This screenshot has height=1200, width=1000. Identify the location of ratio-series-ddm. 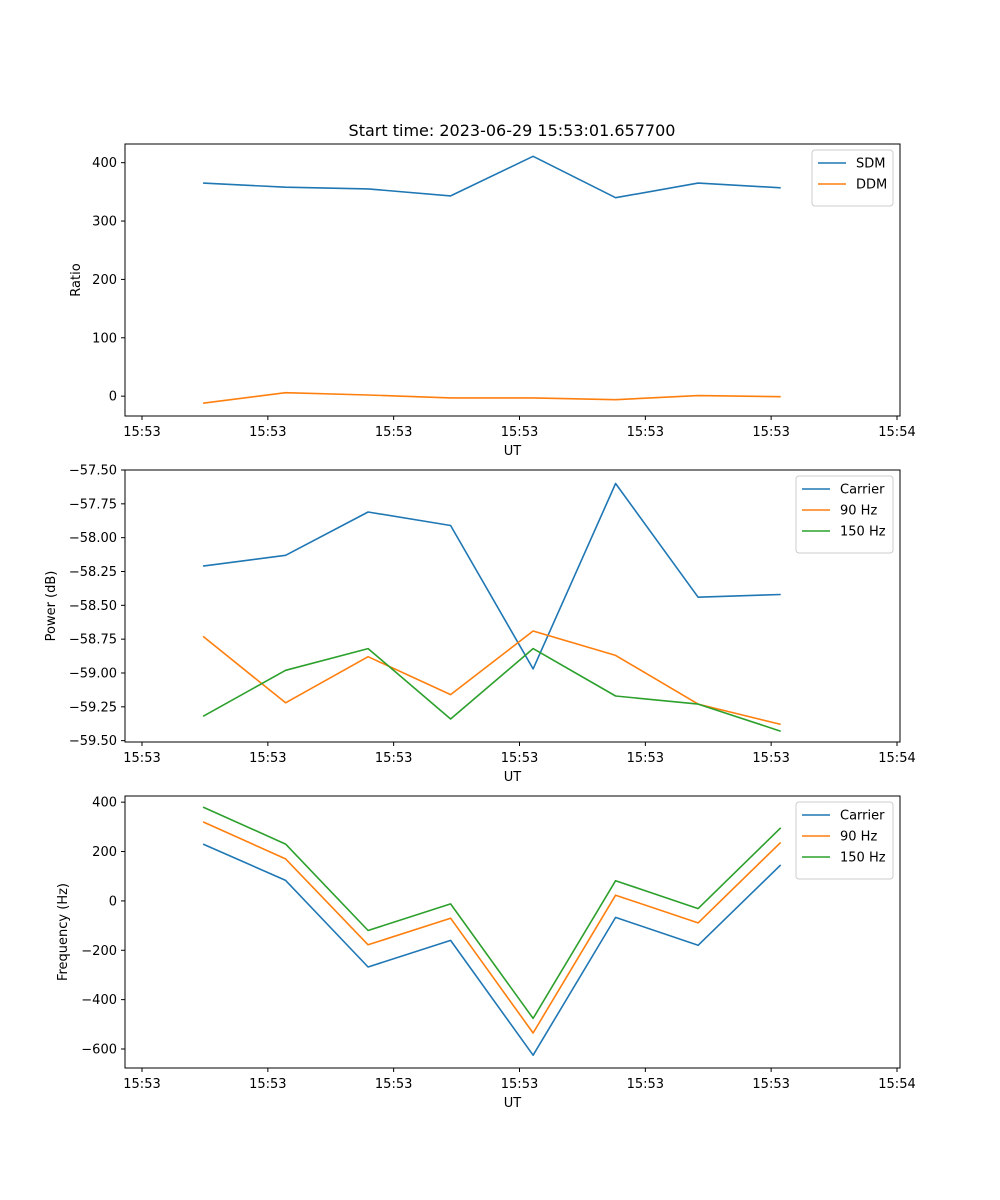
(491, 397).